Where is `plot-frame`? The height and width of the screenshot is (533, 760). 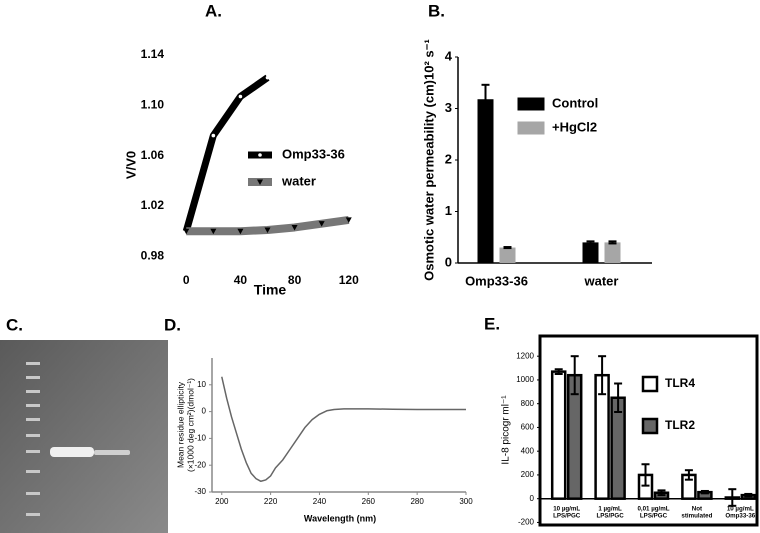
plot-frame is located at coordinates (648, 430).